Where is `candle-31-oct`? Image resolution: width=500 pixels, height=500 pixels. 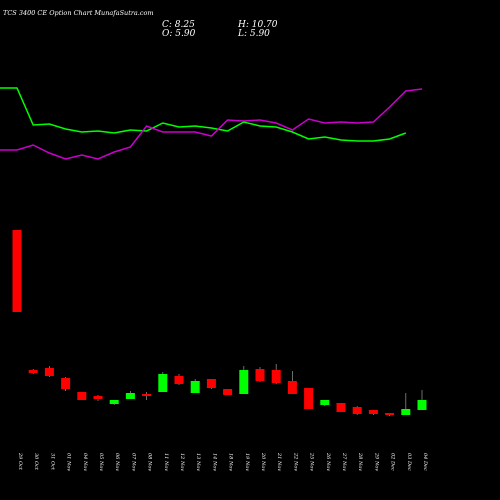 candle-31-oct is located at coordinates (49, 371).